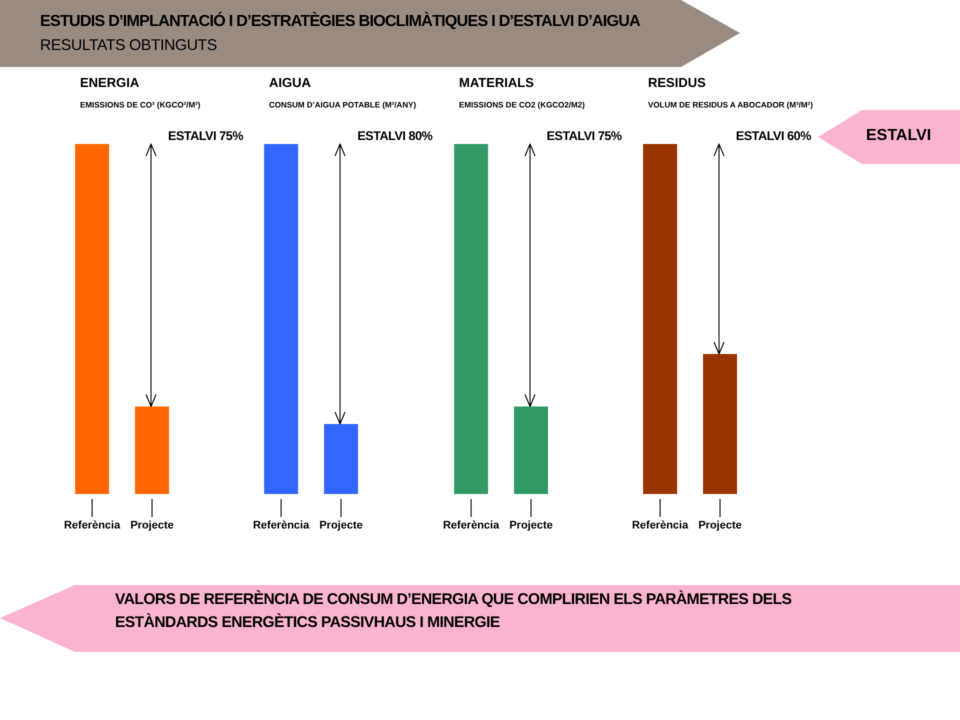 This screenshot has height=720, width=960. Describe the element at coordinates (128, 46) in the screenshot. I see `text: RESULTATS OBTINGUTS` at that location.